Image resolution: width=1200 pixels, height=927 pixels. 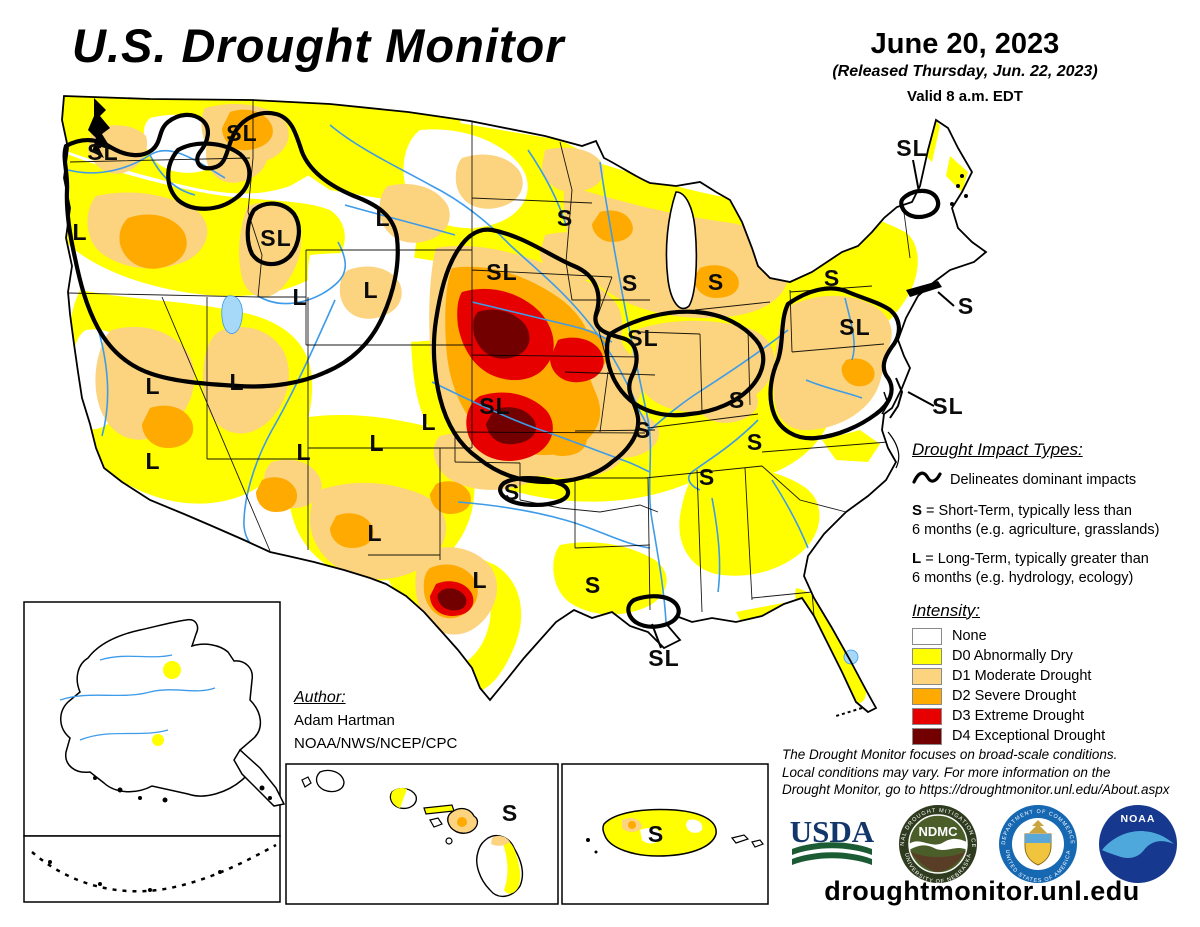 I want to click on page-title: U.S. Drought Monitor, so click(x=318, y=45).